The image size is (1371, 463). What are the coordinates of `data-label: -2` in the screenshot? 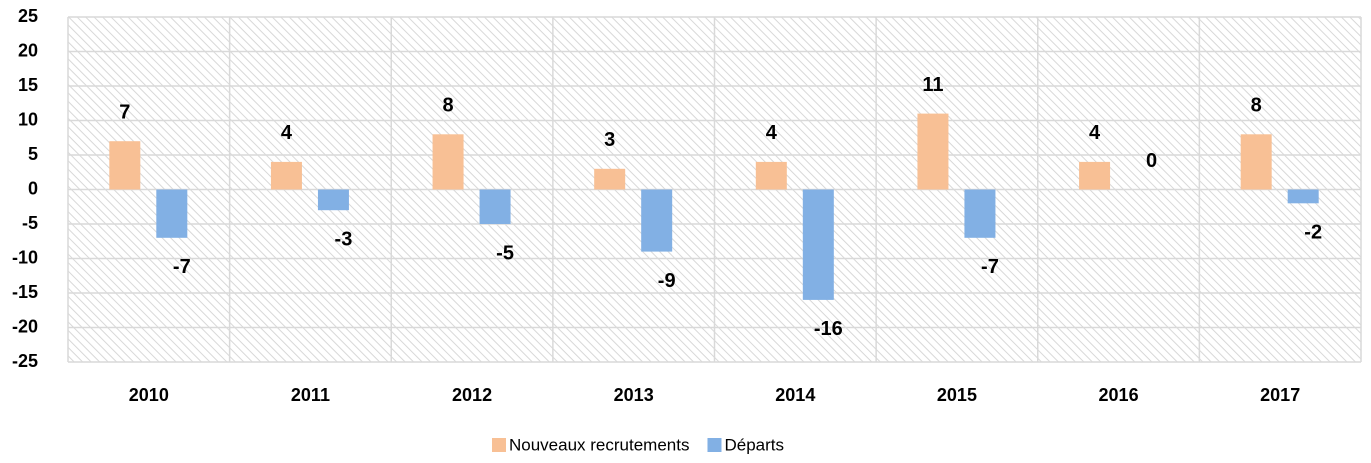 It's located at (1313, 233).